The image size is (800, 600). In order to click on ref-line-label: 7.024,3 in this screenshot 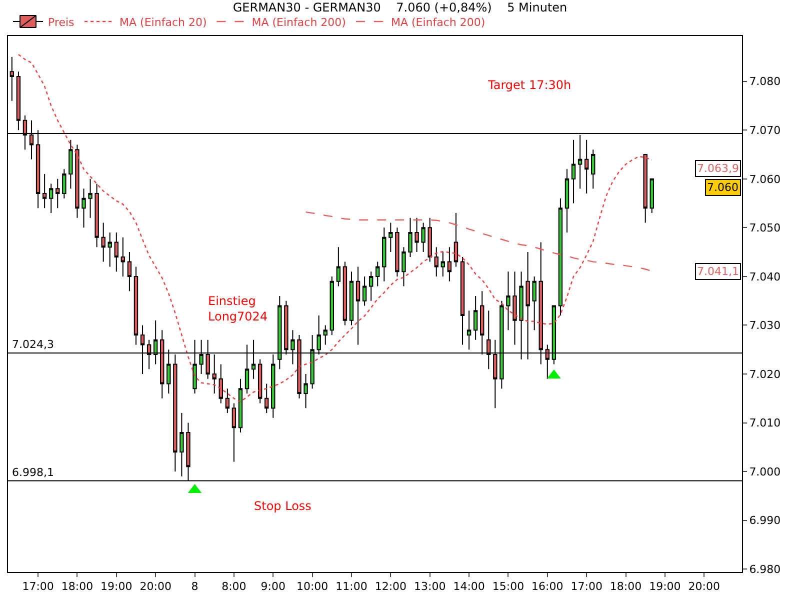, I will do `click(33, 344)`.